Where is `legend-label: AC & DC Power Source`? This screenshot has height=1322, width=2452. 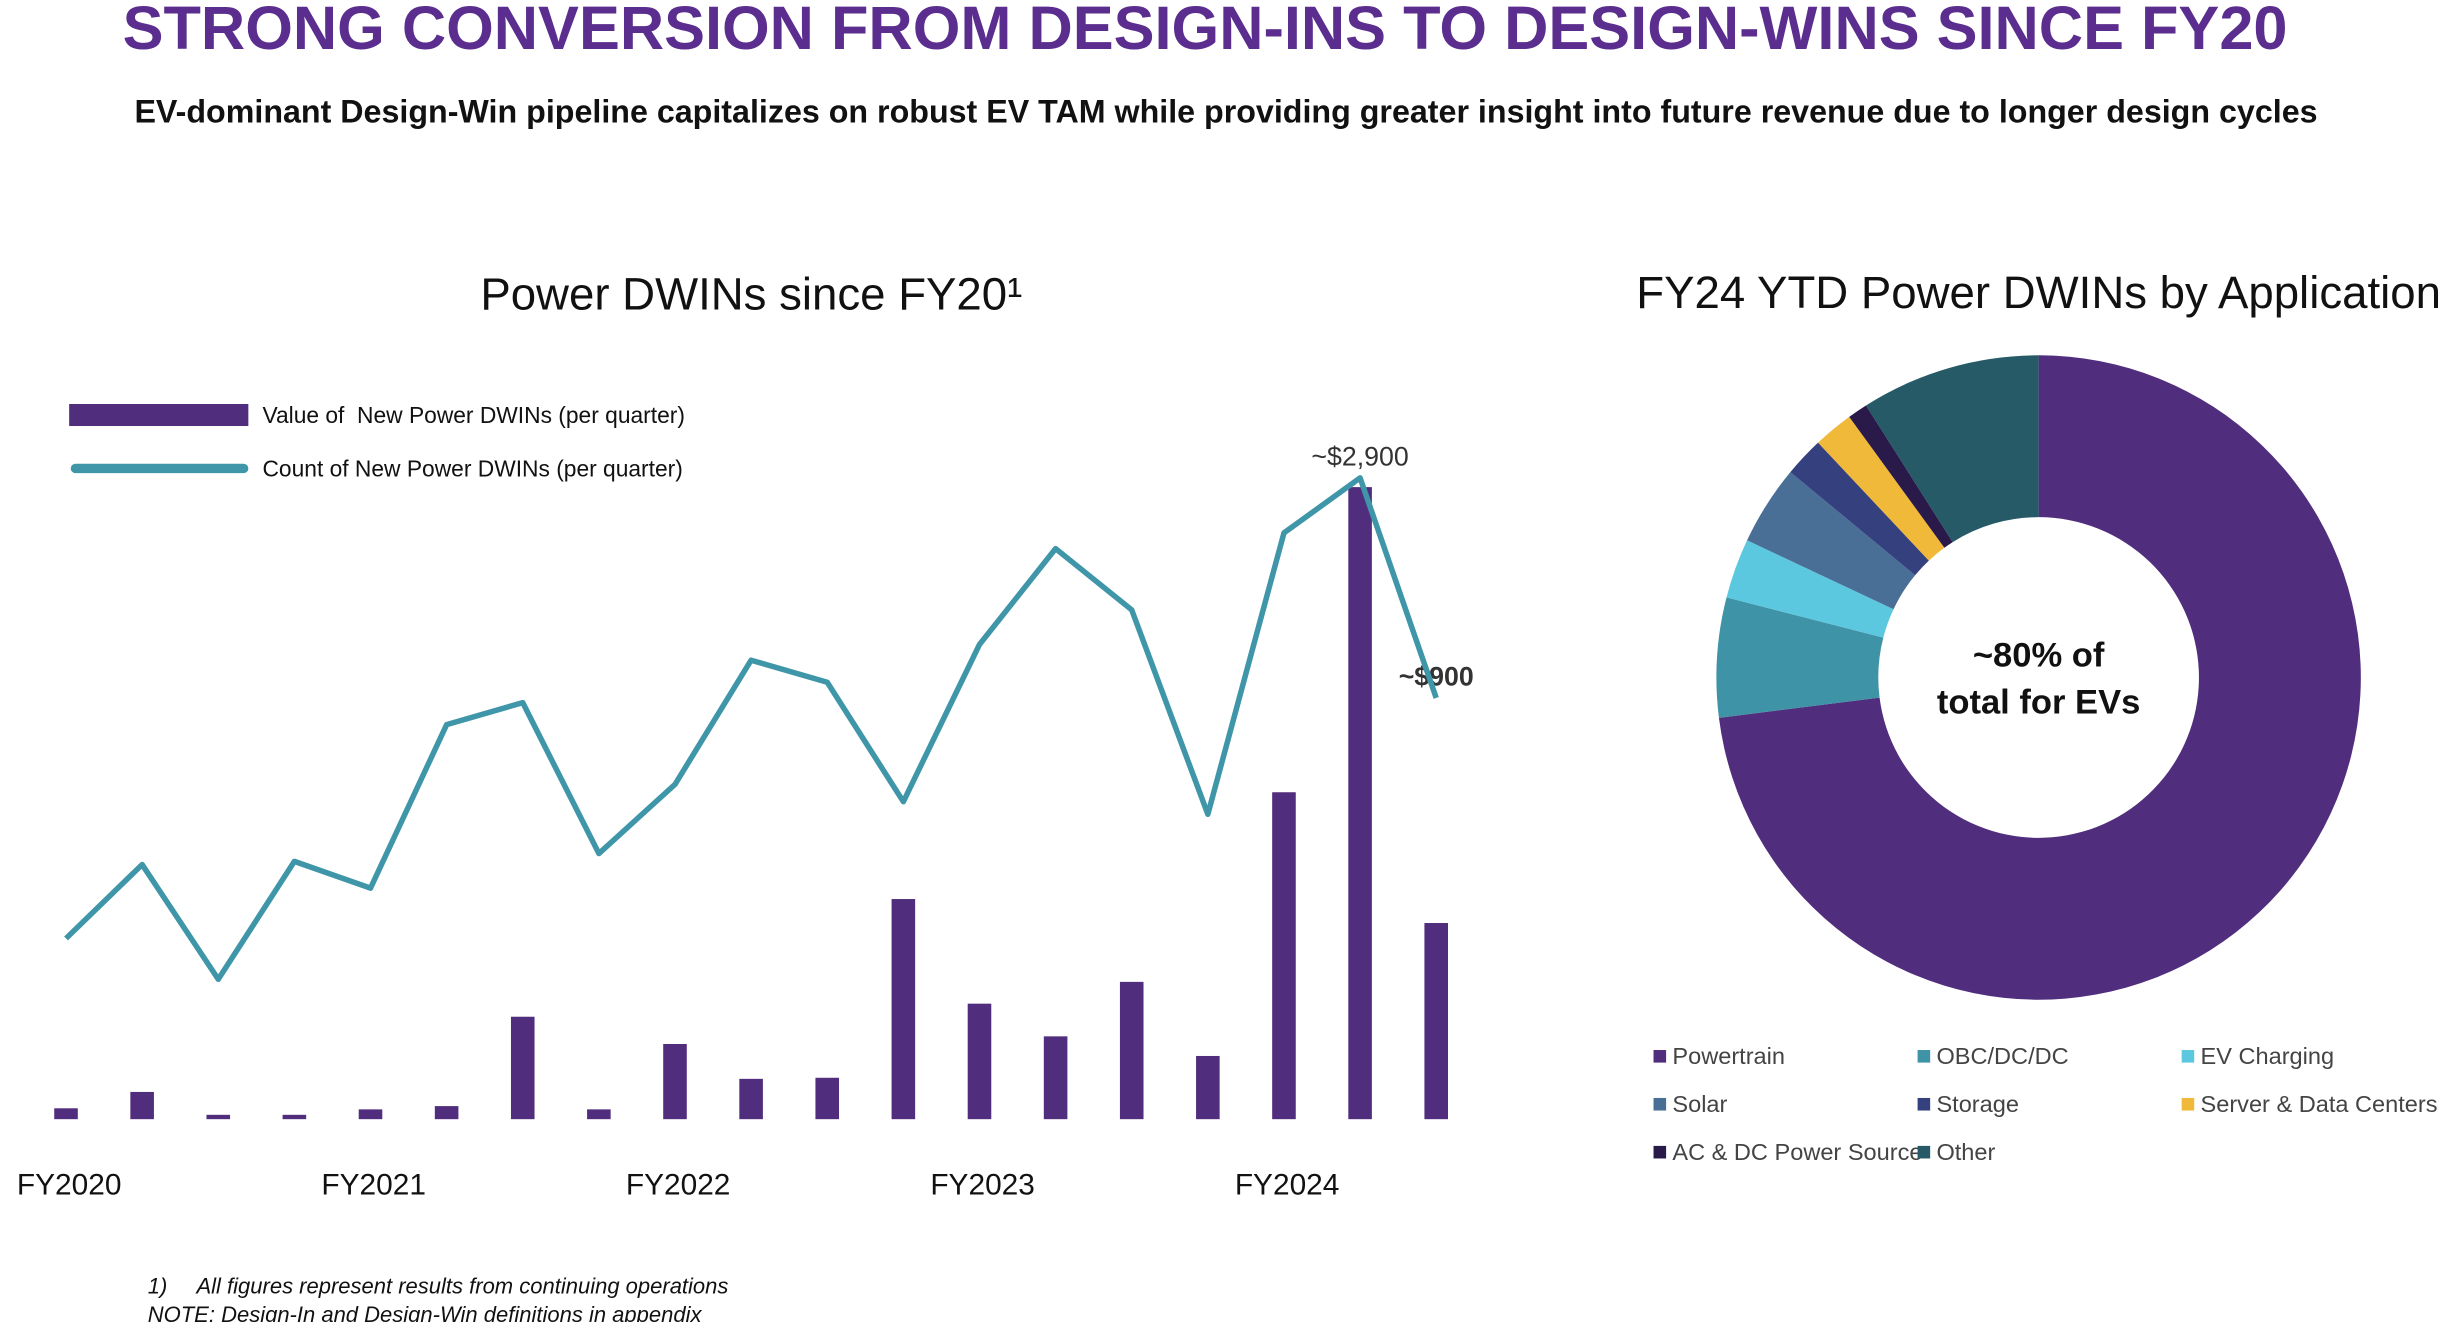 legend-label: AC & DC Power Source is located at coordinates (1797, 1152).